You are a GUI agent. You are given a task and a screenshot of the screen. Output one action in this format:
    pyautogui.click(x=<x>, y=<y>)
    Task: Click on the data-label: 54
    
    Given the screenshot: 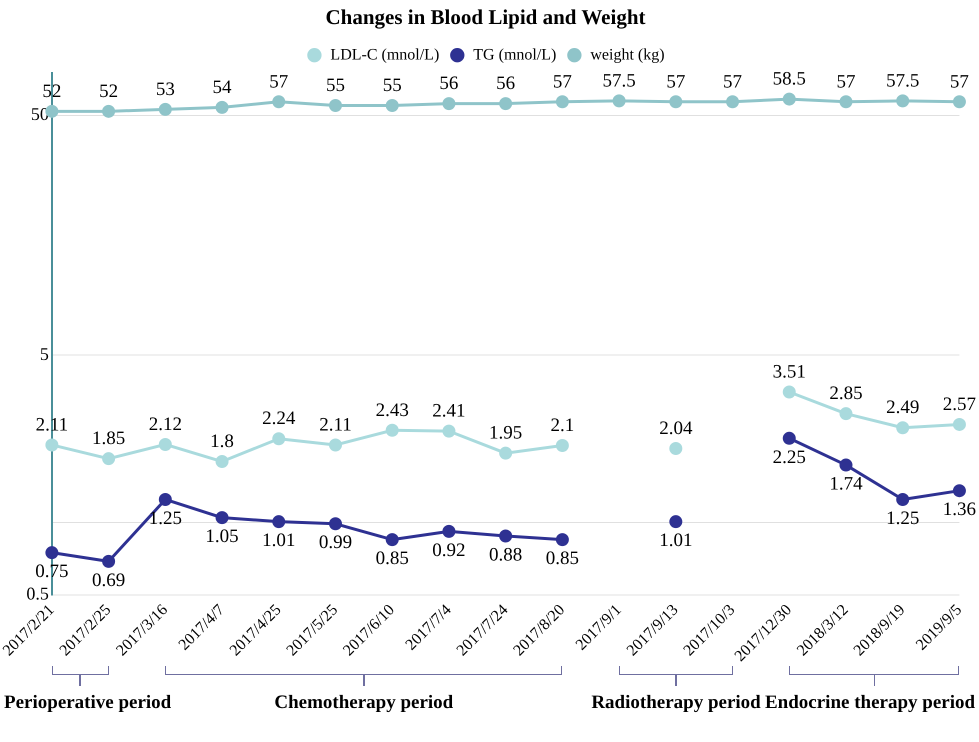 What is the action you would take?
    pyautogui.click(x=222, y=87)
    